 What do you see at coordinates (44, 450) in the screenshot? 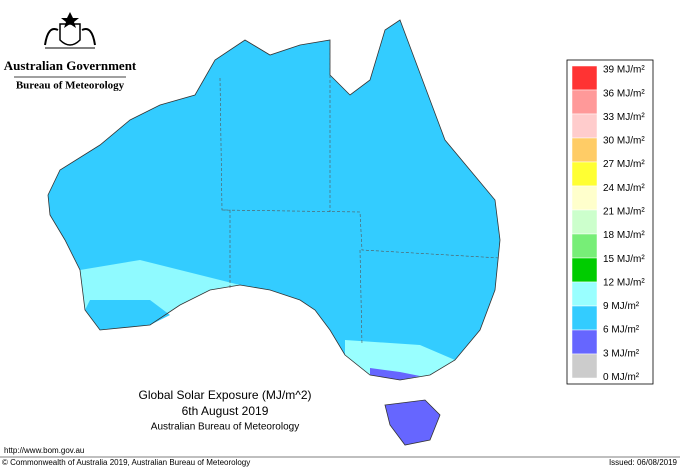
I see `footer-url: http://www.bom.gov.au` at bounding box center [44, 450].